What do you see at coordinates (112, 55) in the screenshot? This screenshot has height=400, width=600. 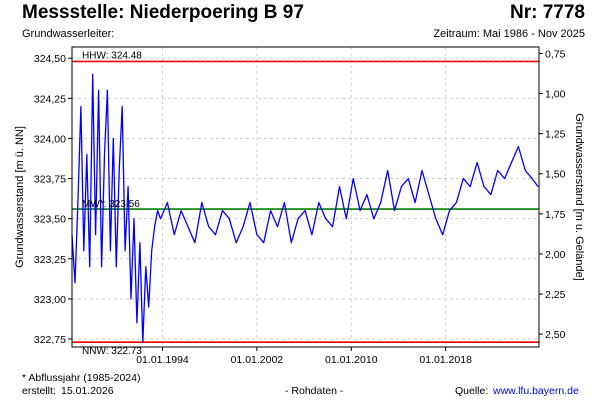 I see `reference-label-hhw: HHW: 324.48` at bounding box center [112, 55].